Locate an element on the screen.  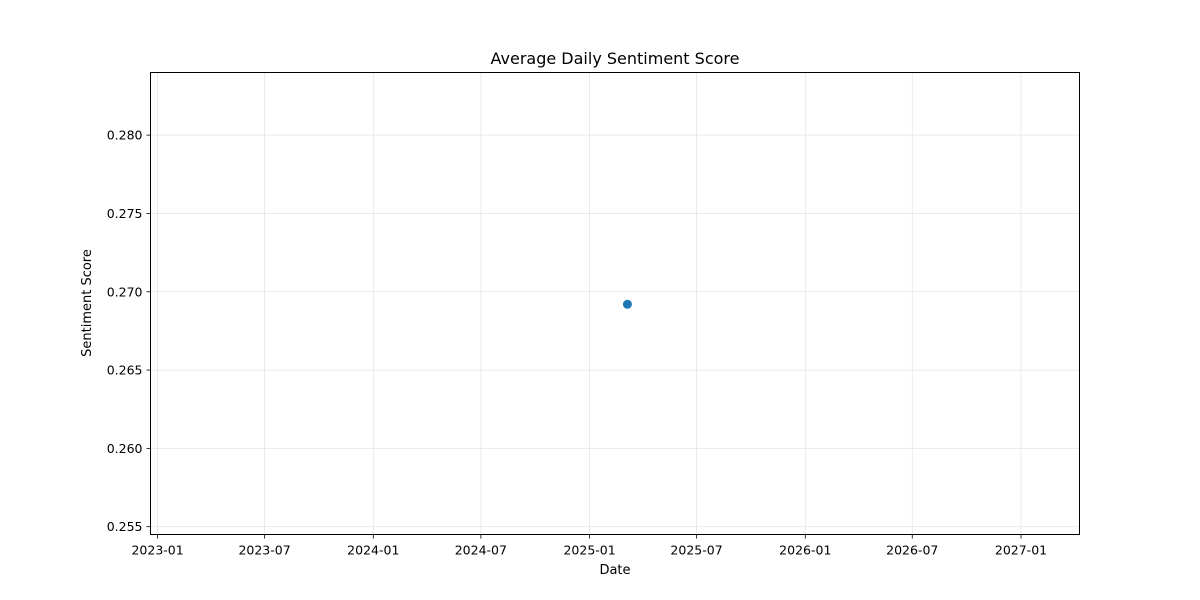
x-tick-label: 2024-07 is located at coordinates (481, 550).